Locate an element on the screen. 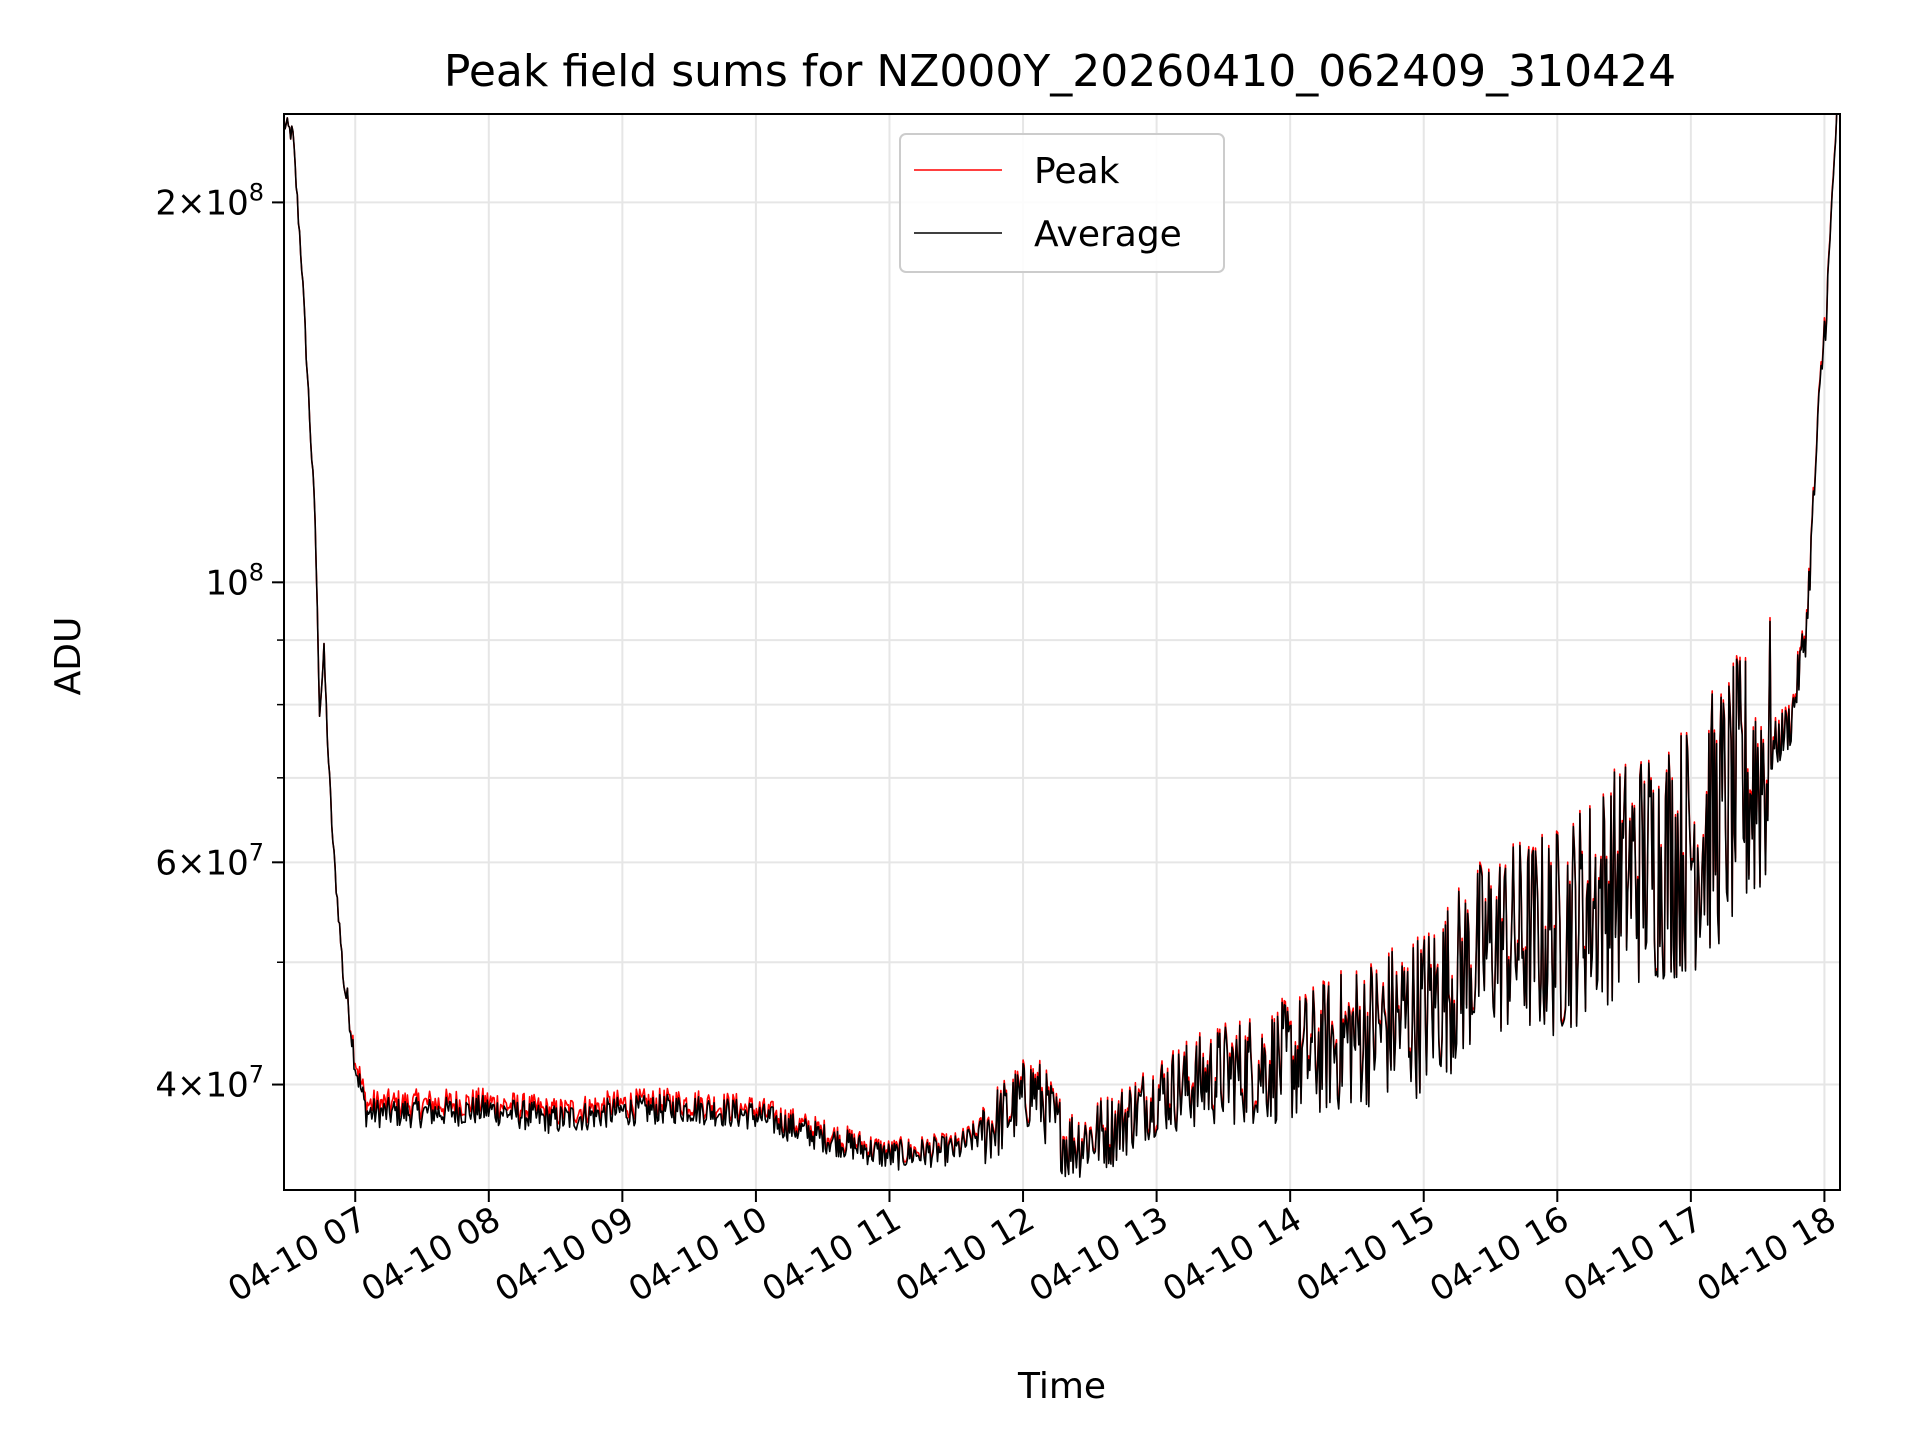  legend-label-peak: Peak is located at coordinates (1077, 171).